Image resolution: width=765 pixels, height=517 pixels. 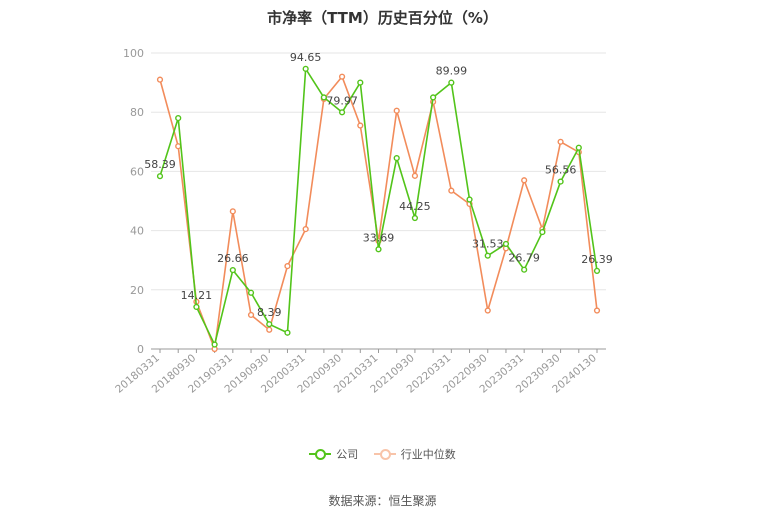 I want to click on data-label: 31.53, so click(x=488, y=244).